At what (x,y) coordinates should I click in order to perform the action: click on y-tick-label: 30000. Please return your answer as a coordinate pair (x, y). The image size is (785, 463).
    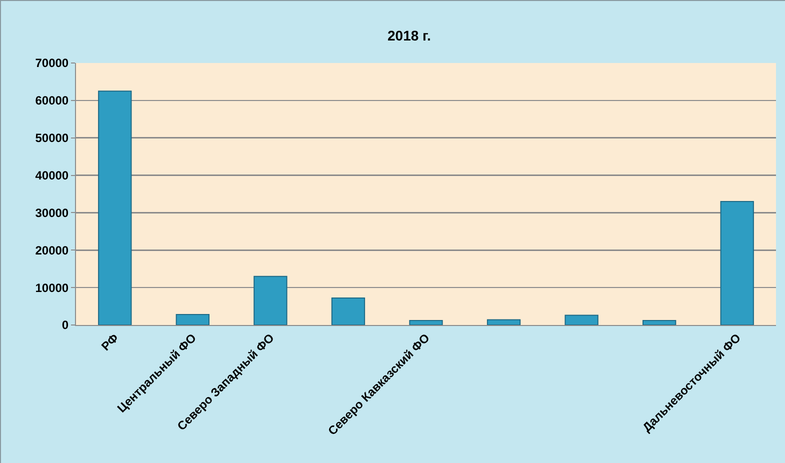
    Looking at the image, I should click on (52, 213).